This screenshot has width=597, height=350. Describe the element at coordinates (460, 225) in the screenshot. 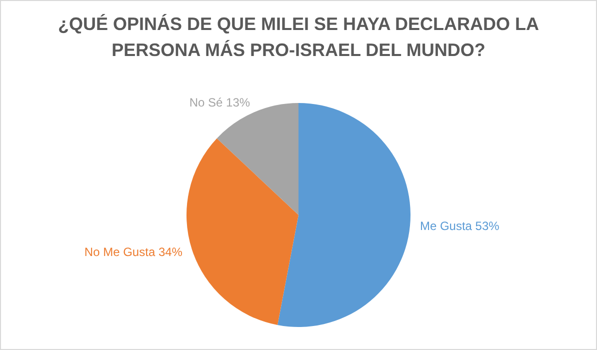

I see `slice-label: Me Gusta 53%` at that location.